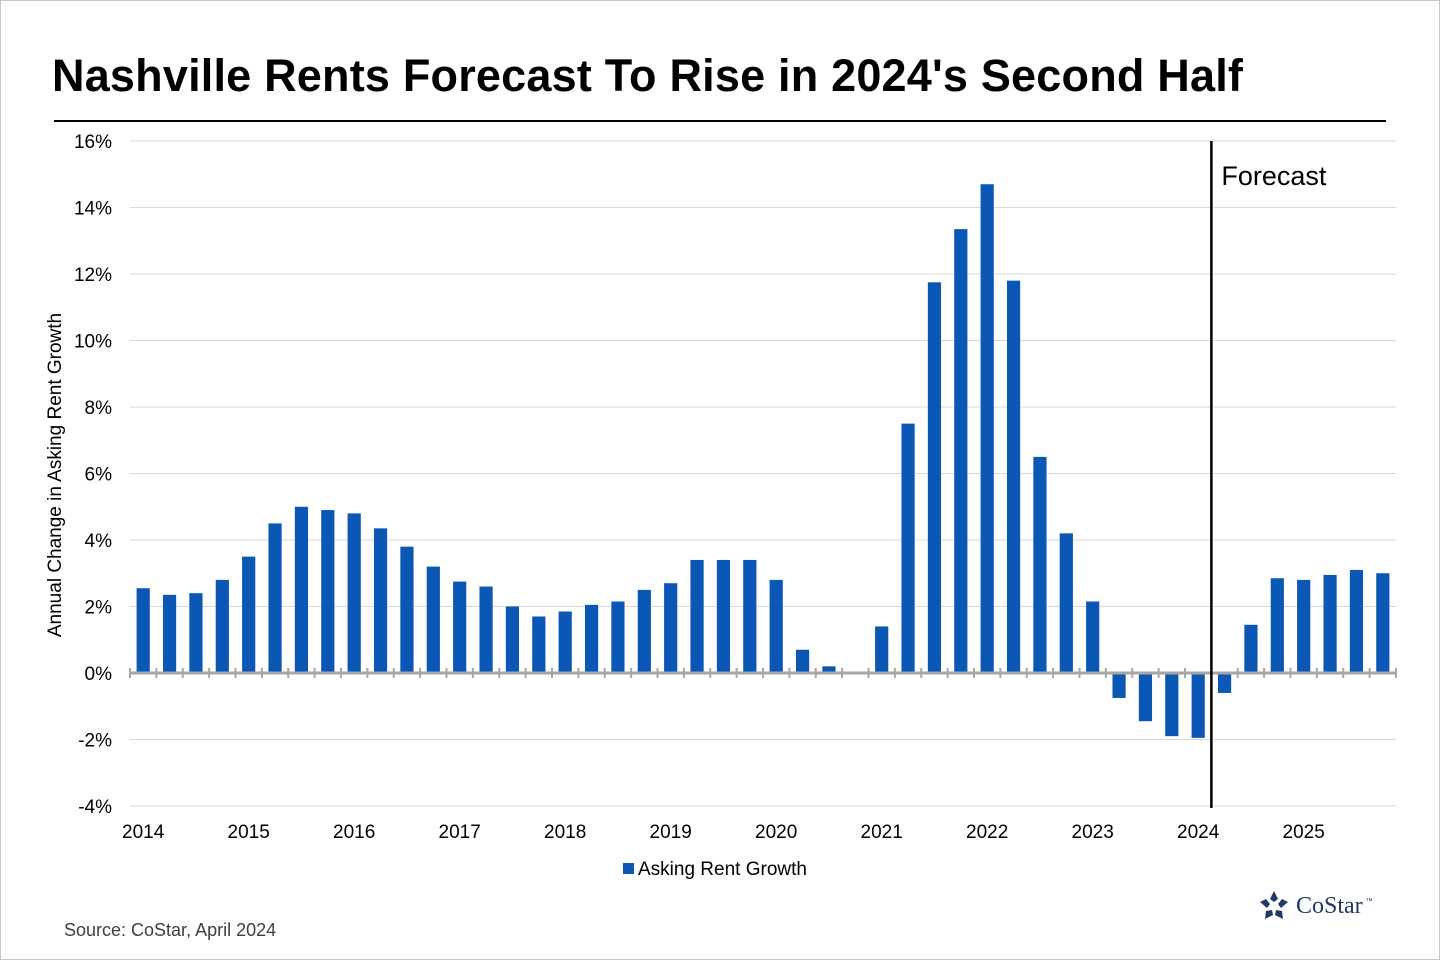 The width and height of the screenshot is (1440, 960). I want to click on x-tick-label: 2024, so click(1198, 832).